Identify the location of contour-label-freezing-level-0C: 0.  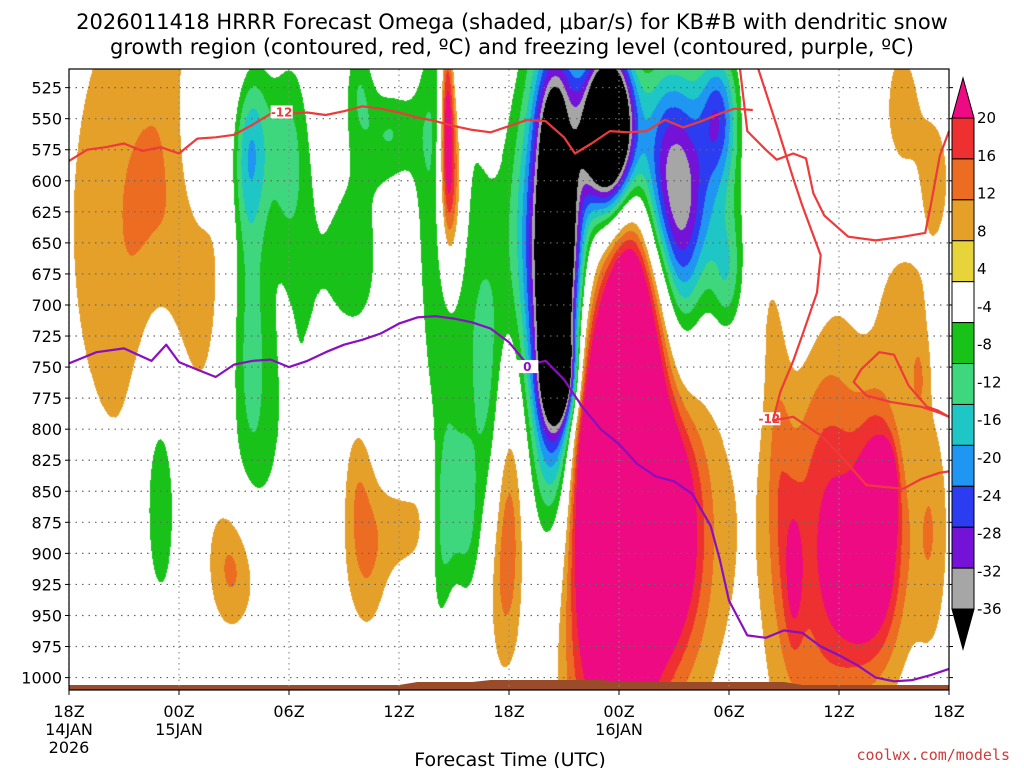
(527, 367).